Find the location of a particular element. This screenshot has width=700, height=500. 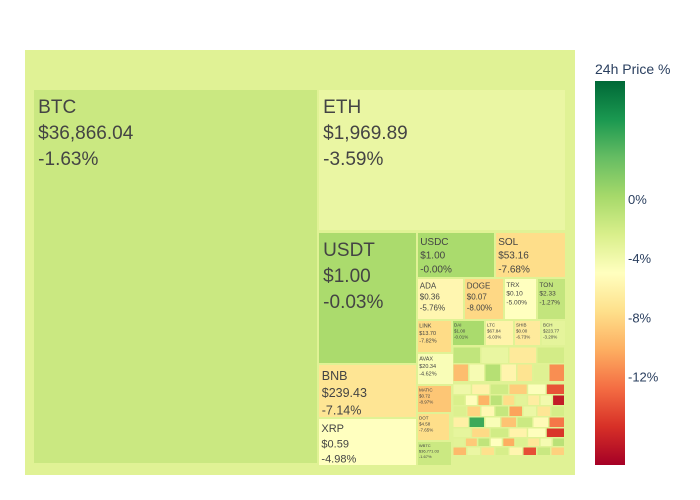

tile-ltc-change: -6.03% is located at coordinates (494, 337).